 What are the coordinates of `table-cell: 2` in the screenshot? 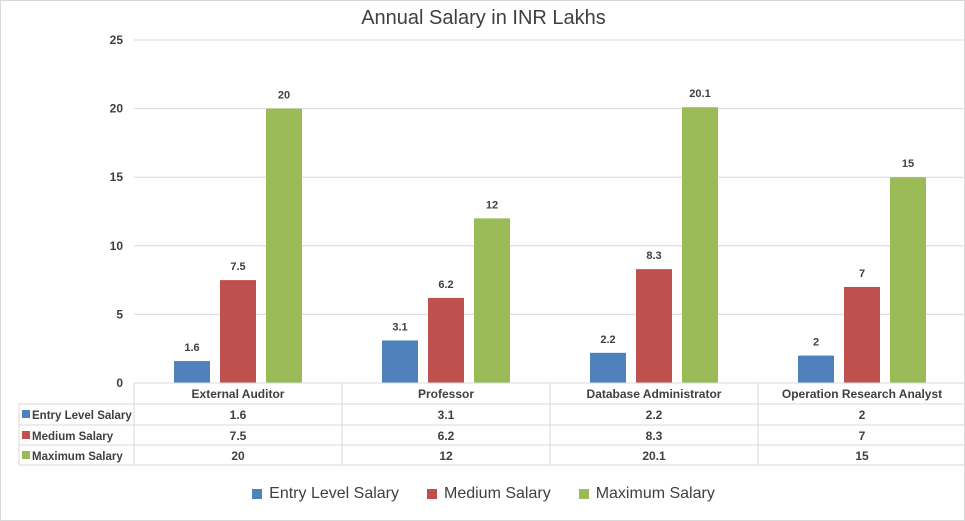 It's located at (862, 415).